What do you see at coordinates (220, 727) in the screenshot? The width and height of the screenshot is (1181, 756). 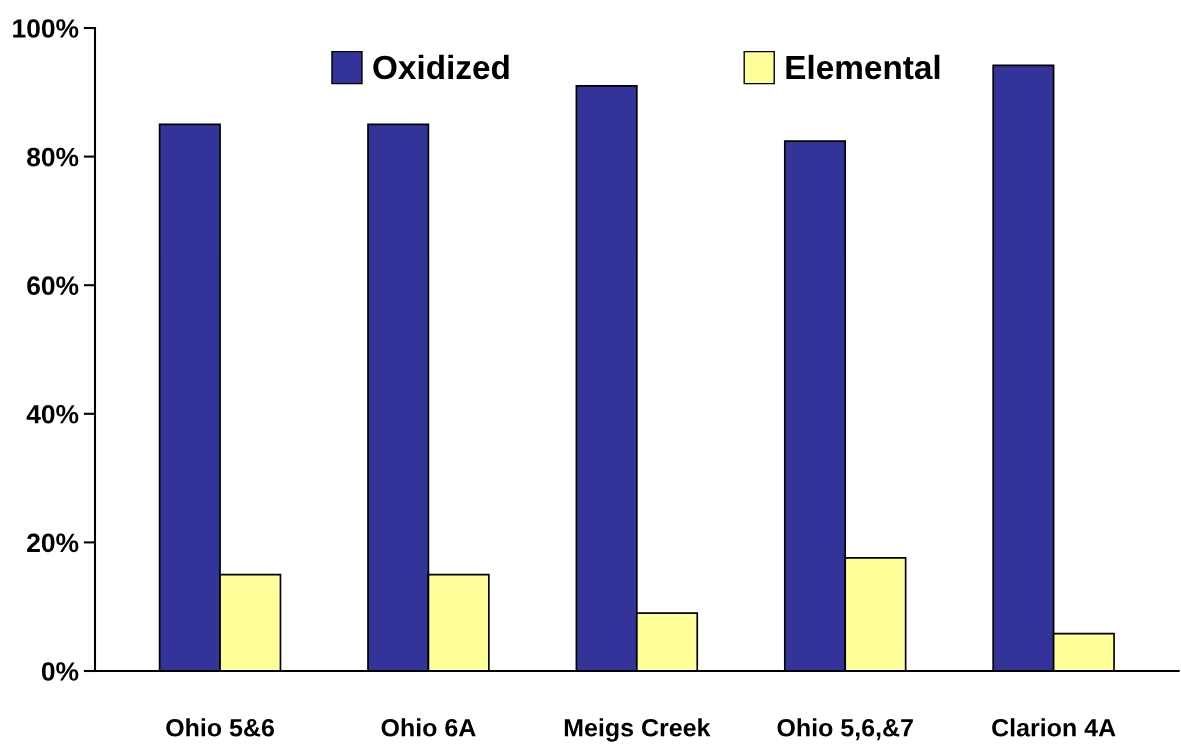 I see `x-tick-label: Ohio 5&6` at bounding box center [220, 727].